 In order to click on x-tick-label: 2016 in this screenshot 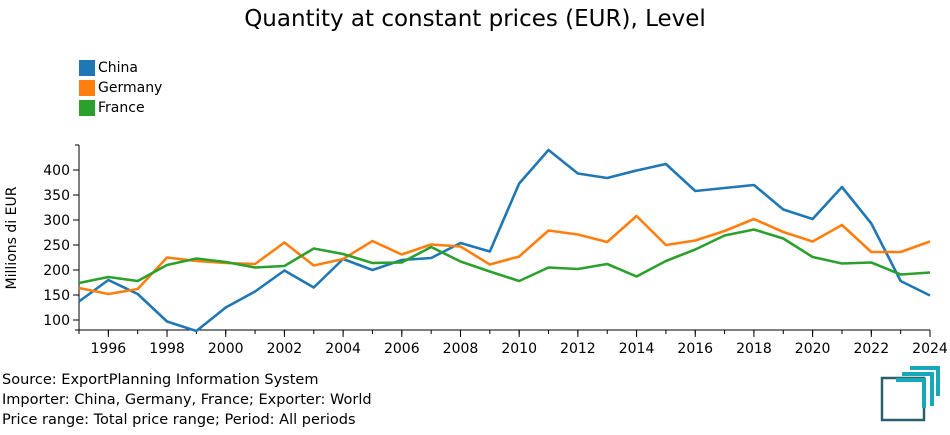, I will do `click(695, 349)`.